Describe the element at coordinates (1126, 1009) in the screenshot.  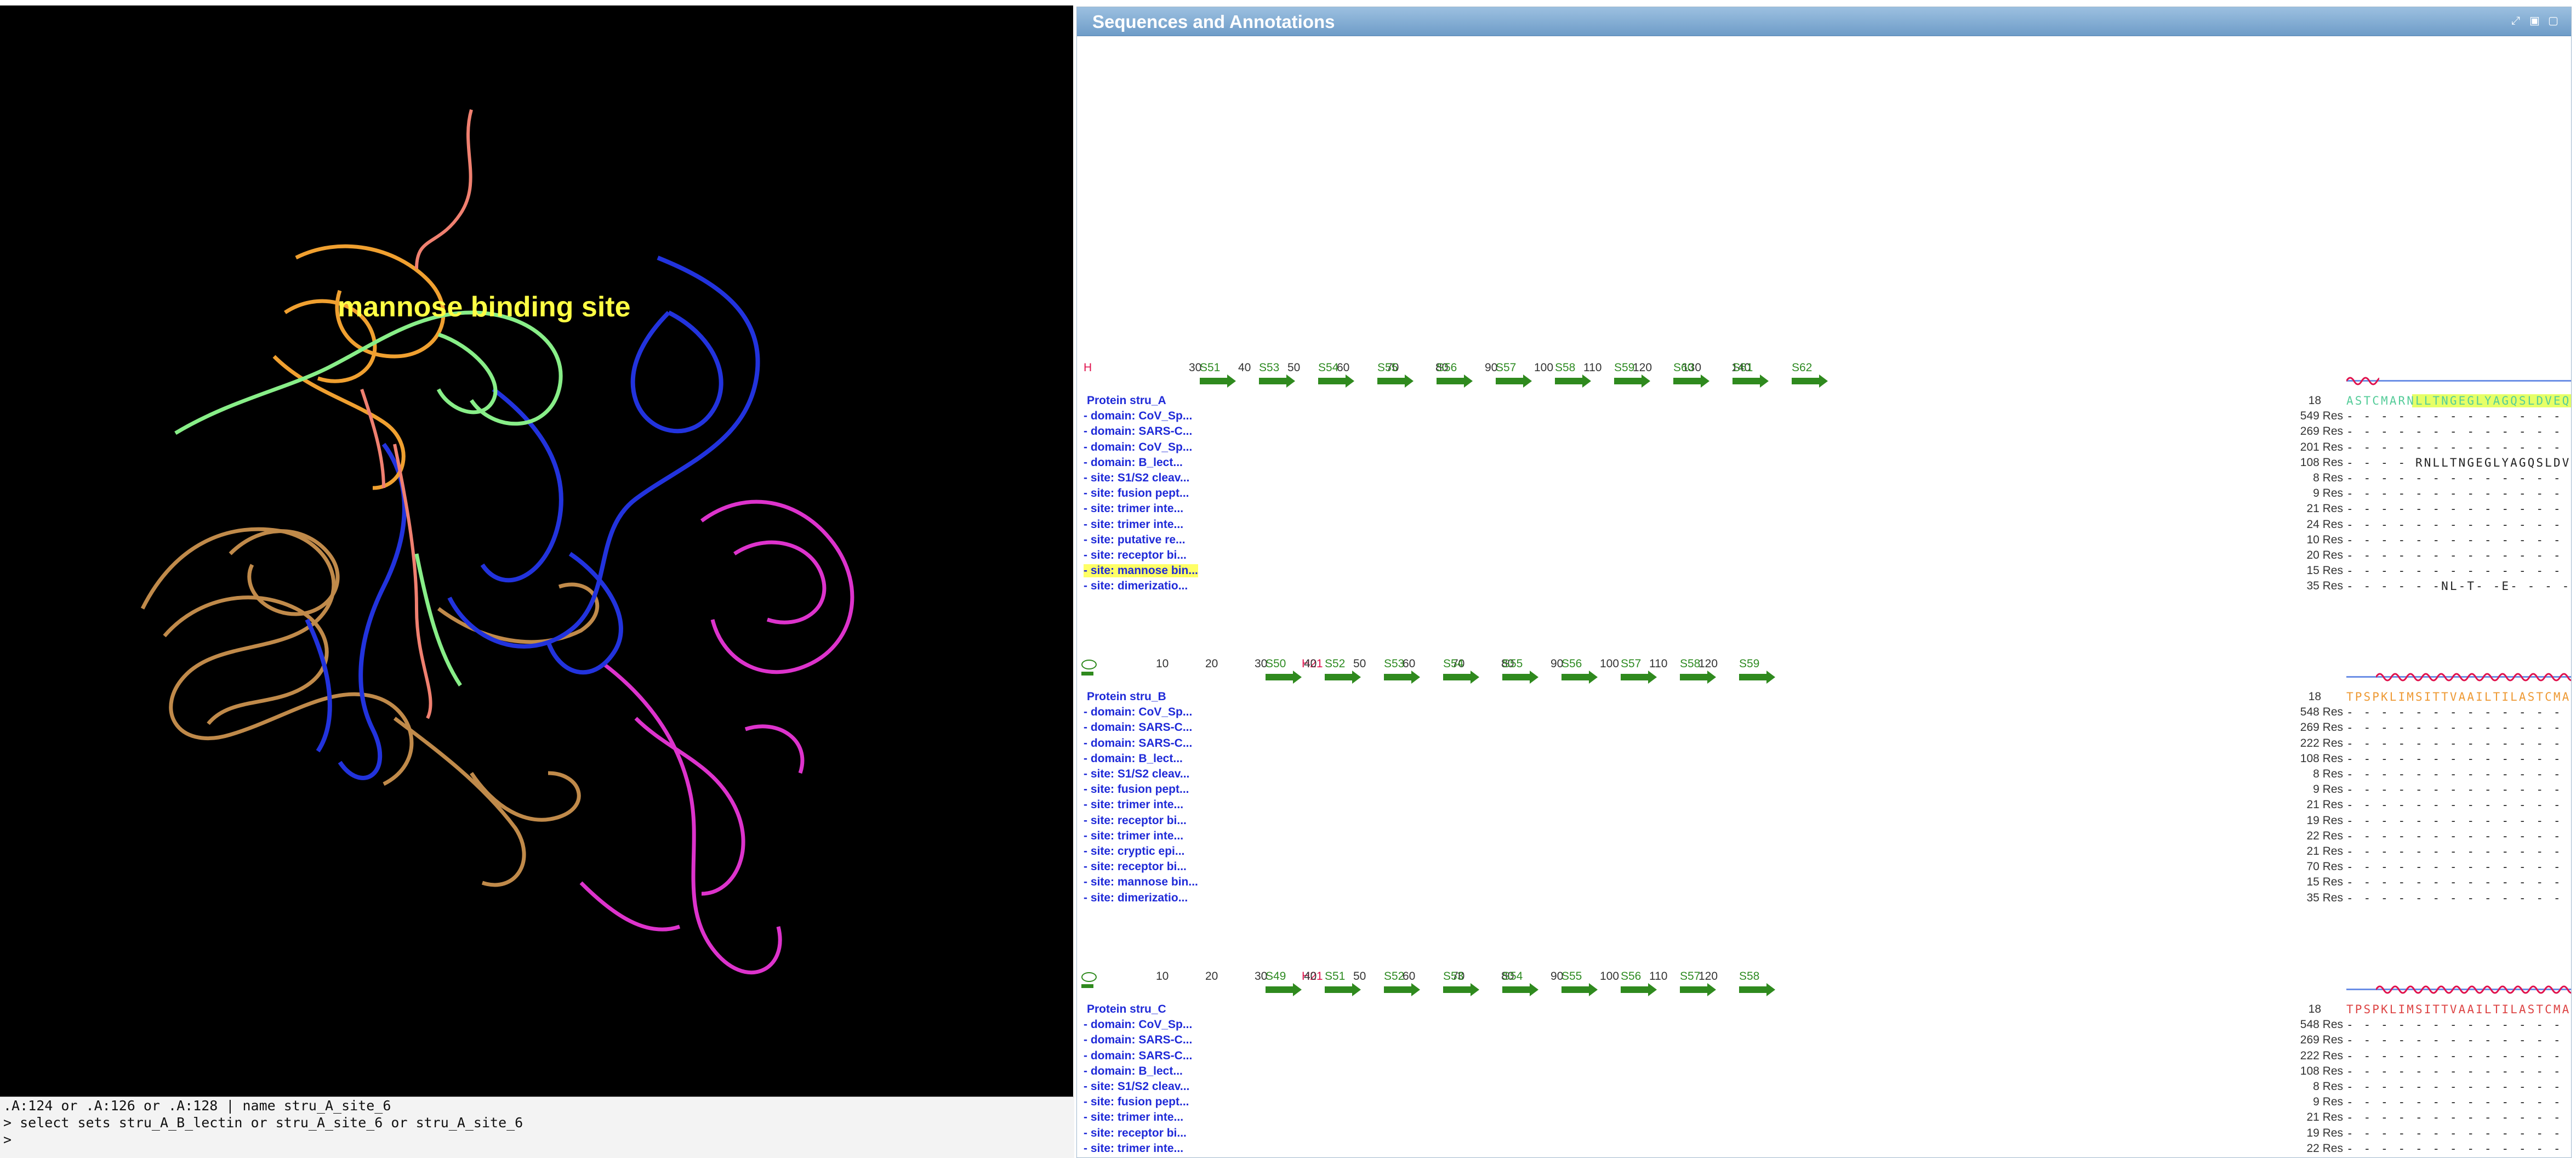
I see `protein-name: Protein stru_C` at that location.